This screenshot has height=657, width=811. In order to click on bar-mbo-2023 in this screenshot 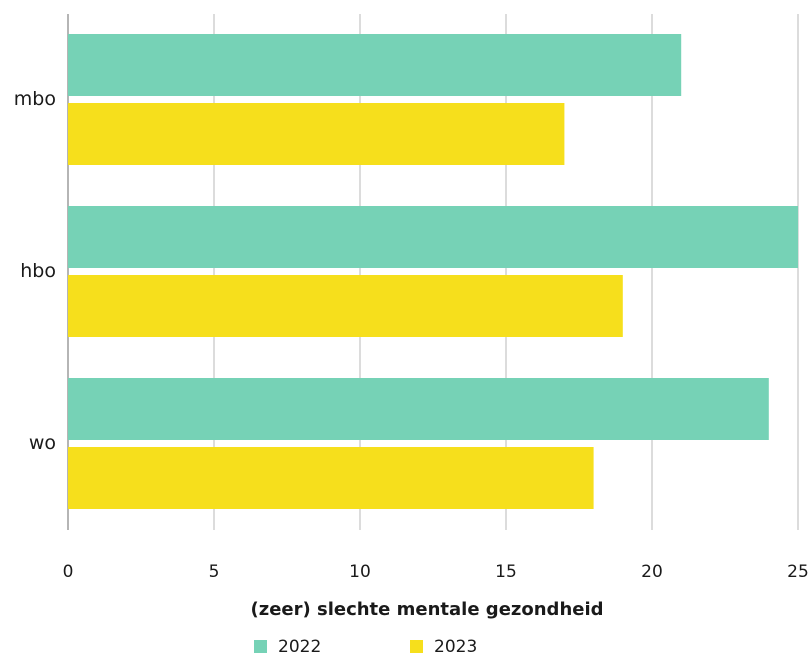, I will do `click(316, 134)`.